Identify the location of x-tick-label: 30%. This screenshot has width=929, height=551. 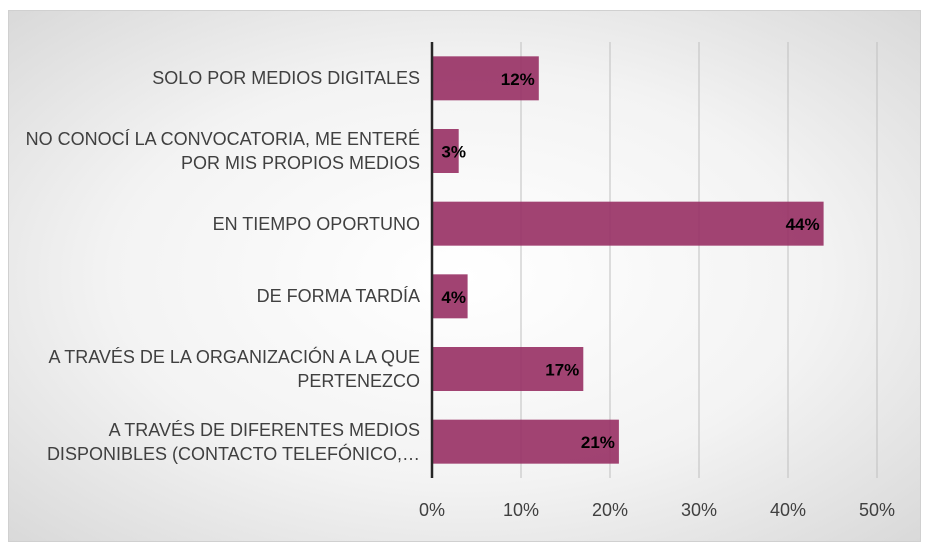
(699, 510).